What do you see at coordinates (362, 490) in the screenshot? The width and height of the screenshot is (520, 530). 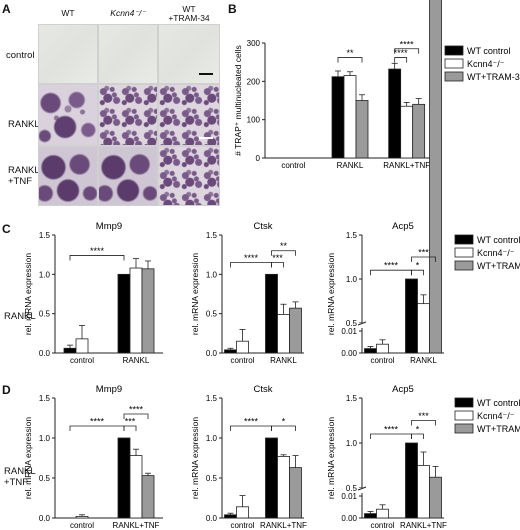 I see `d-acp5-axis-break` at bounding box center [362, 490].